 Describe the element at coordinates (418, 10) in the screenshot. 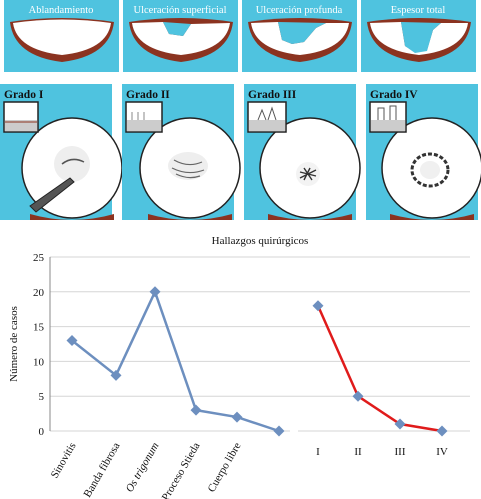

I see `stage-label: Espesor total` at that location.